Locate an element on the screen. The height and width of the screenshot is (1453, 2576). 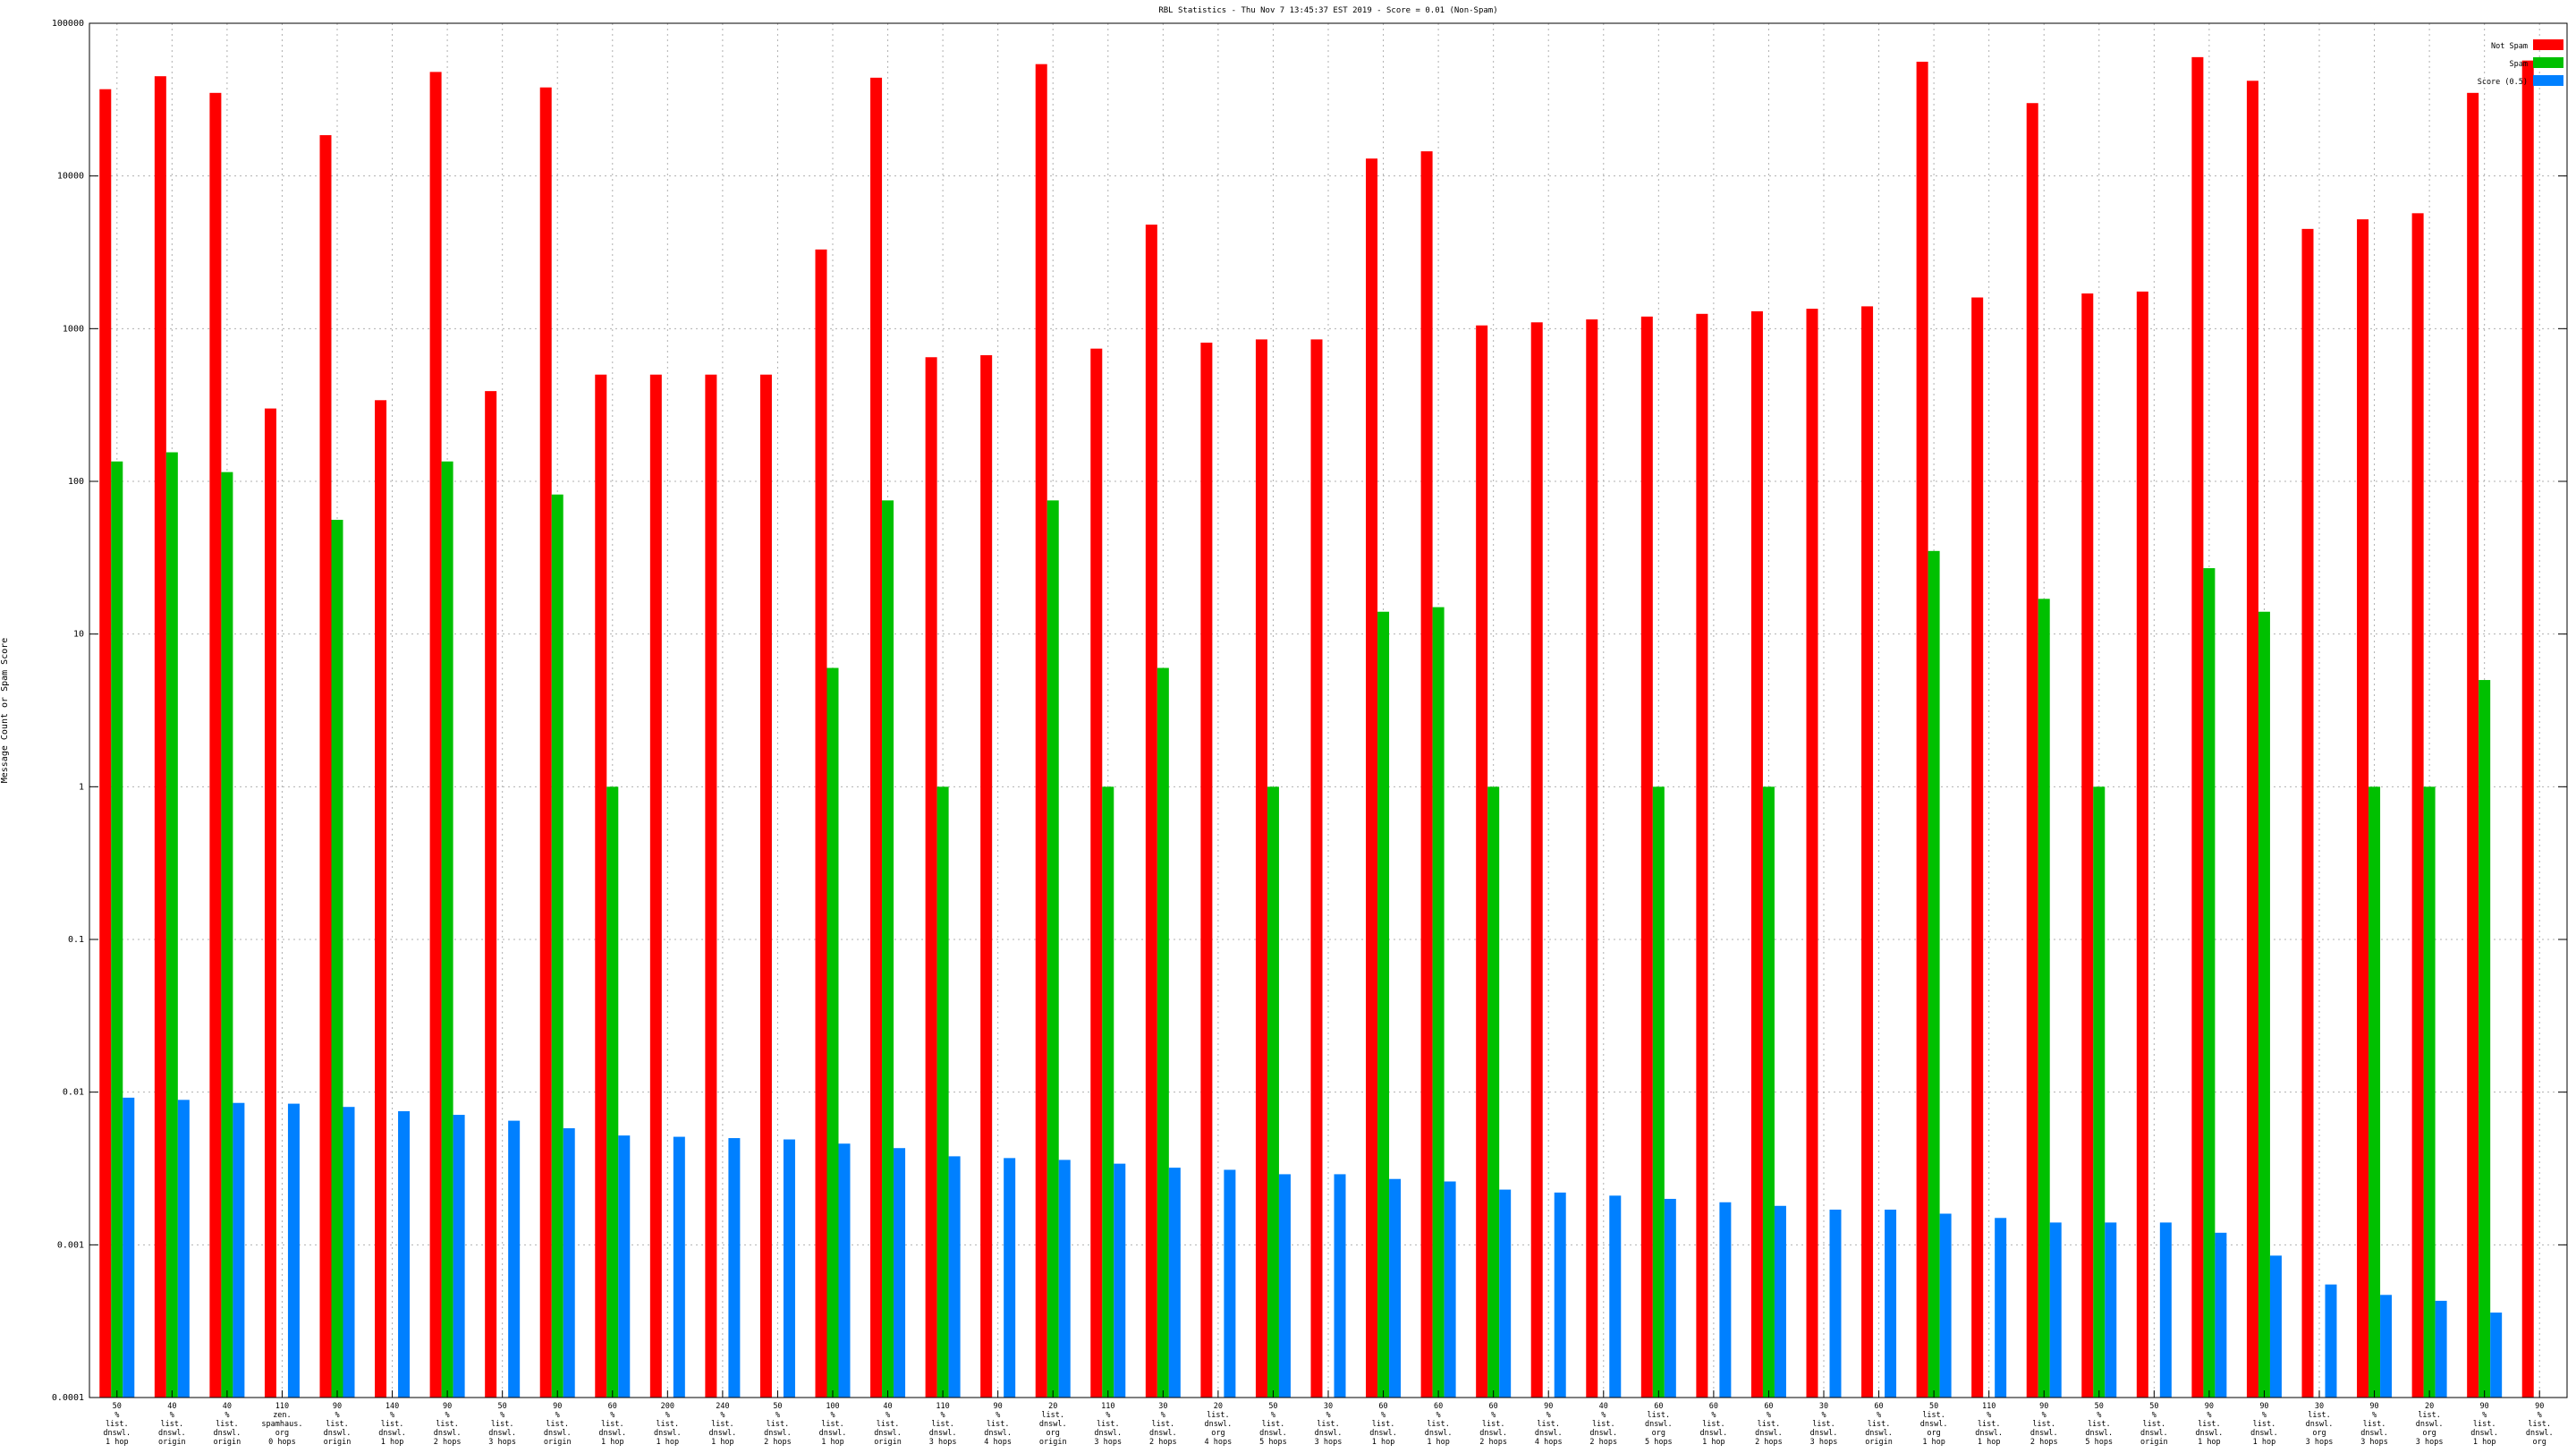
x-tick-label-line: spamhaus. is located at coordinates (281, 1424).